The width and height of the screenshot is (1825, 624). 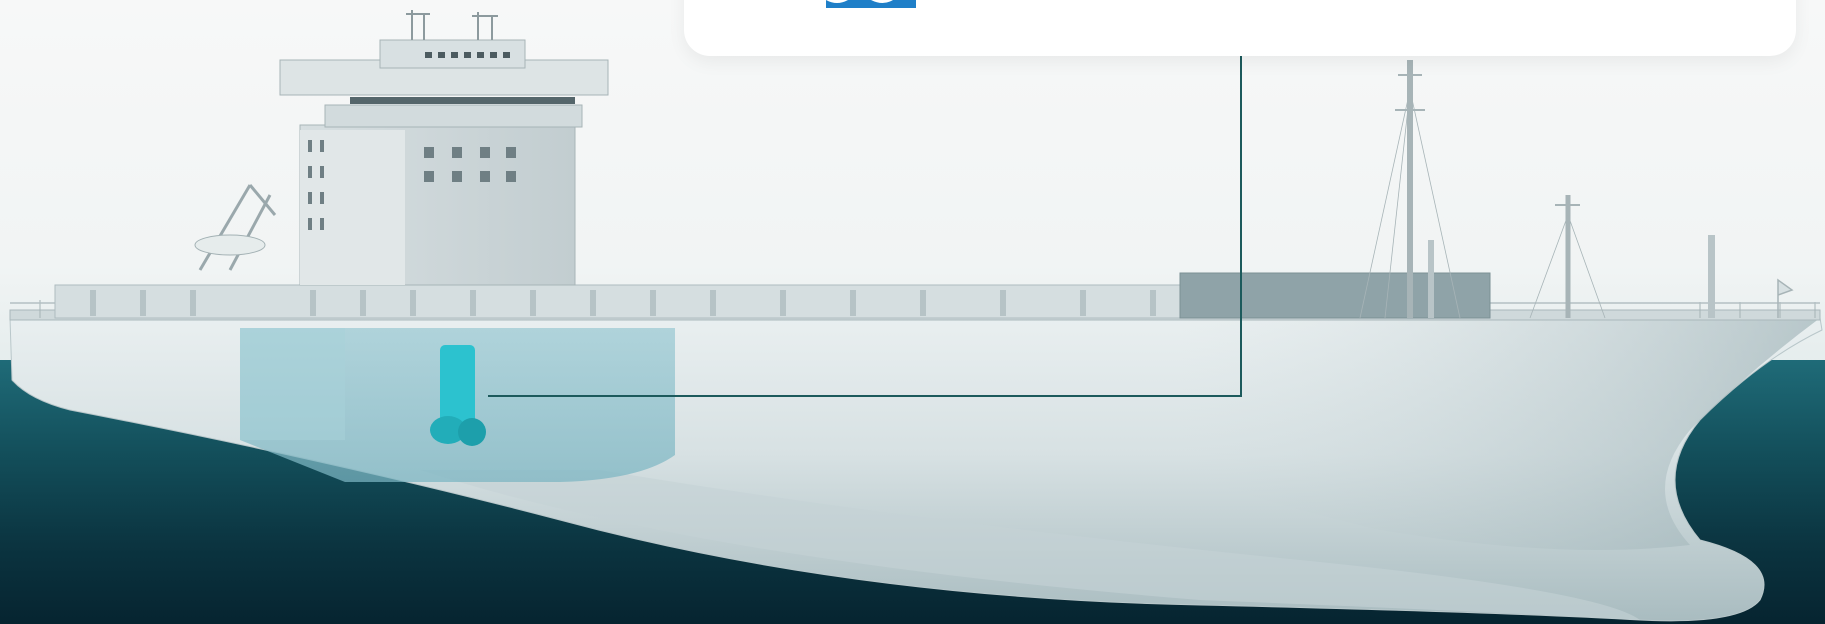 I want to click on radar-masts, so click(x=452, y=25).